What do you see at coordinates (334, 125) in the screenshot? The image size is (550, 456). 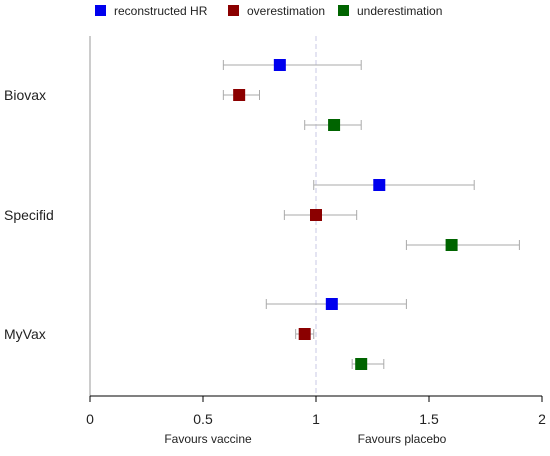 I see `point-biovax-underestimation` at bounding box center [334, 125].